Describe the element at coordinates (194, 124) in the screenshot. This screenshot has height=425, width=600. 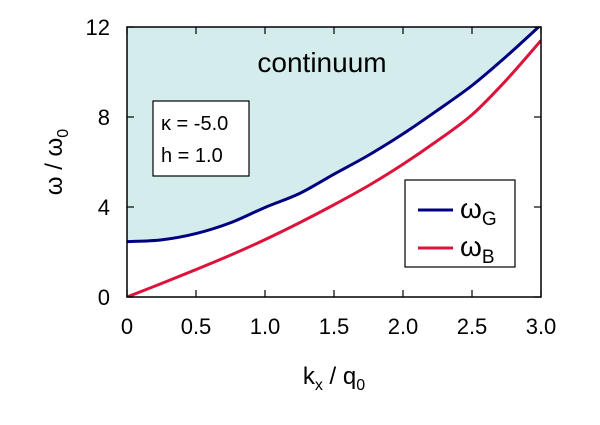
I see `param-kappa: κ = -5.0` at that location.